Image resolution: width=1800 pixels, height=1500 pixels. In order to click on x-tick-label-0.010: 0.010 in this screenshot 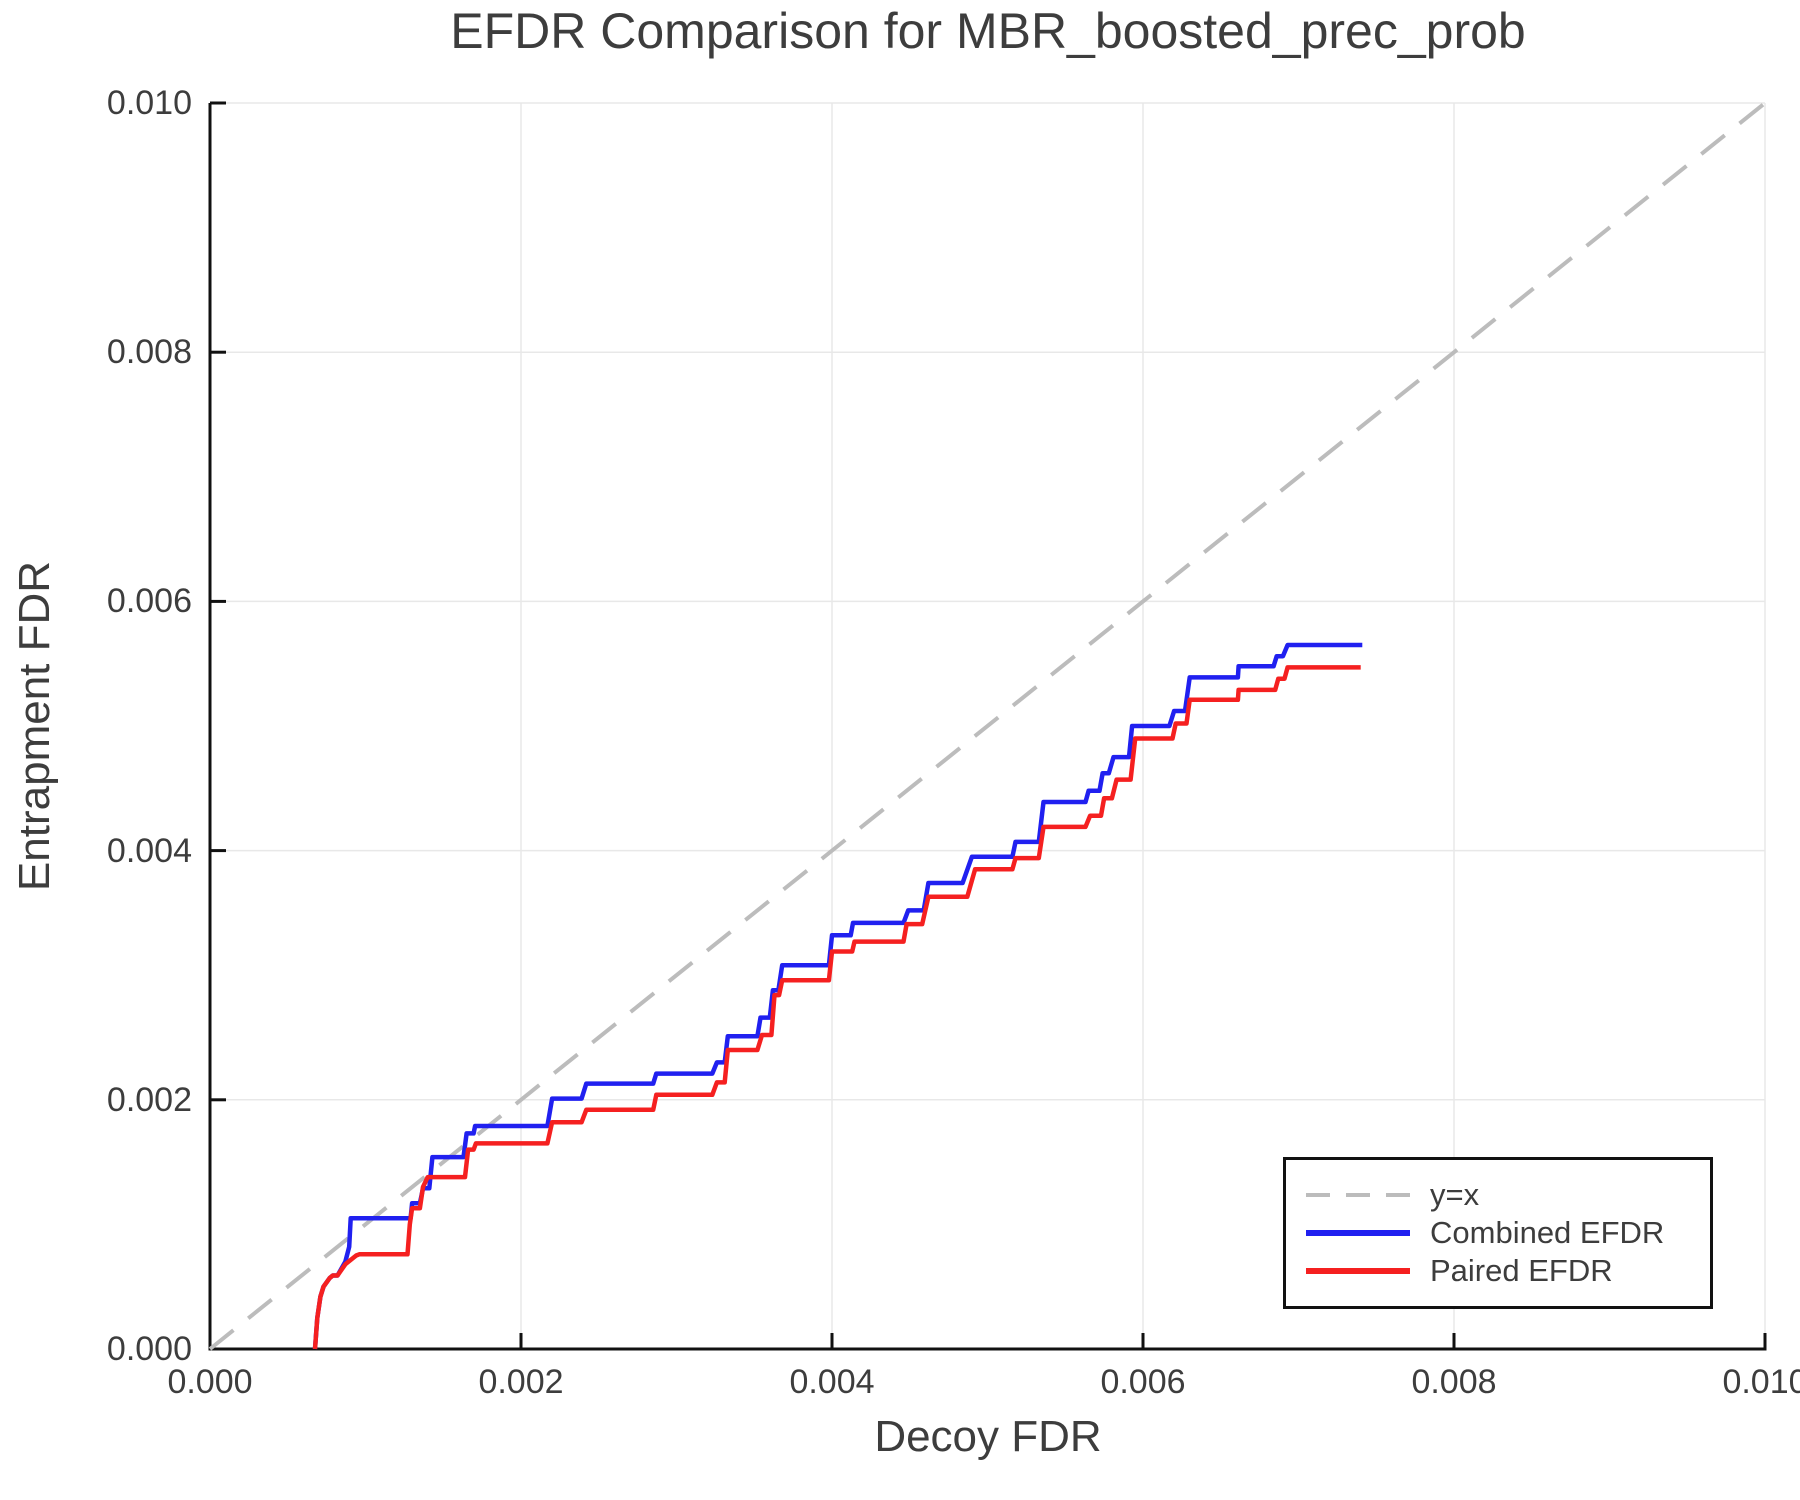, I will do `click(1761, 1382)`.